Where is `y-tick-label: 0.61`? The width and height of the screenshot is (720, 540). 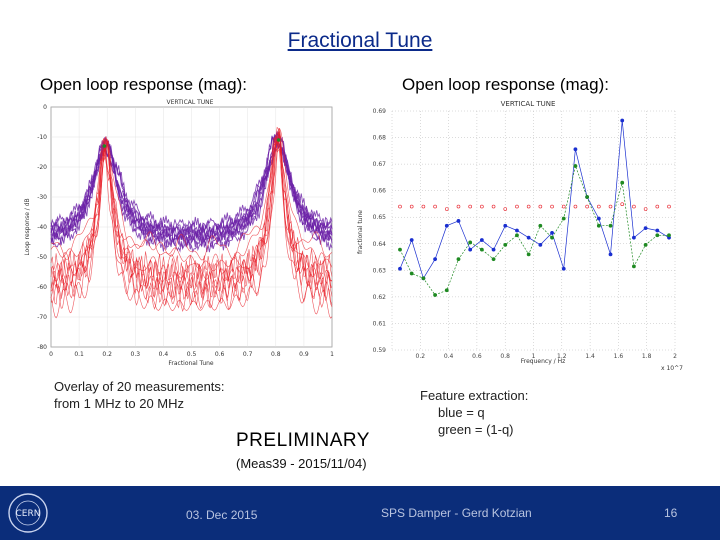
y-tick-label: 0.61 is located at coordinates (380, 323).